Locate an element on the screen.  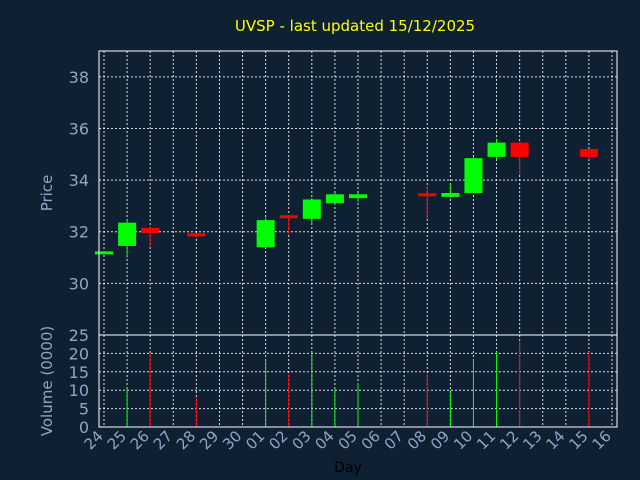
price-tick-label: 34 is located at coordinates (79, 180).